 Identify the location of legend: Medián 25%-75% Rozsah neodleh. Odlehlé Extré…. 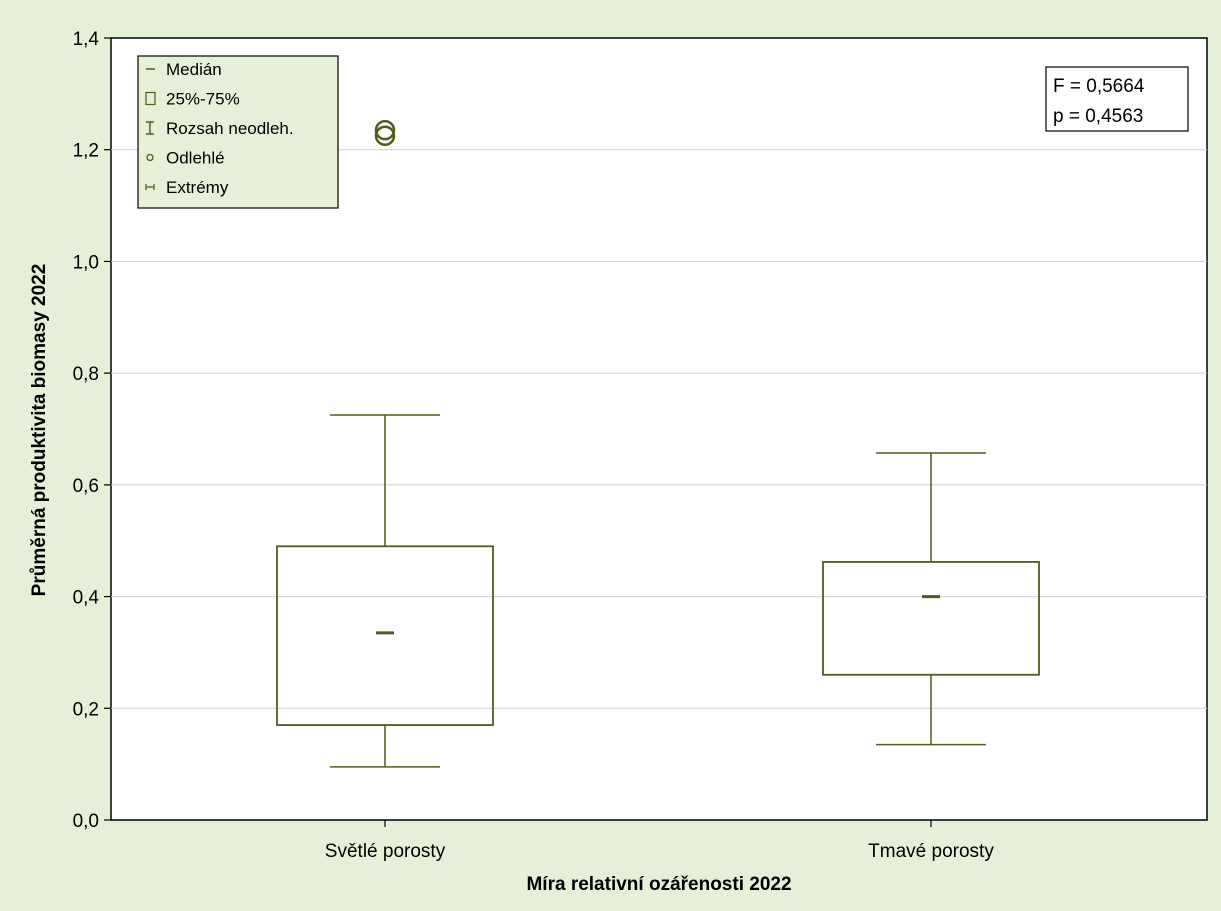
(238, 132).